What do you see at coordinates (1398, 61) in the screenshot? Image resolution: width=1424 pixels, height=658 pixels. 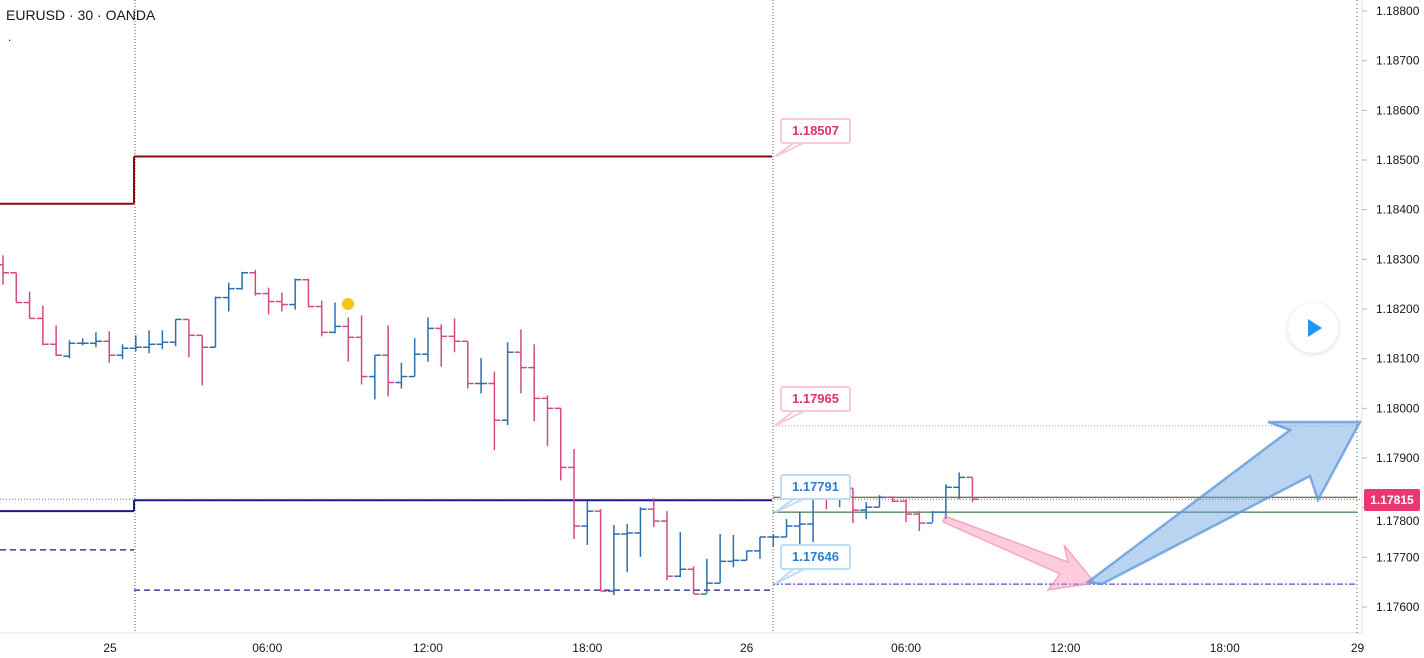 I see `y-tick-label: 1.18700` at bounding box center [1398, 61].